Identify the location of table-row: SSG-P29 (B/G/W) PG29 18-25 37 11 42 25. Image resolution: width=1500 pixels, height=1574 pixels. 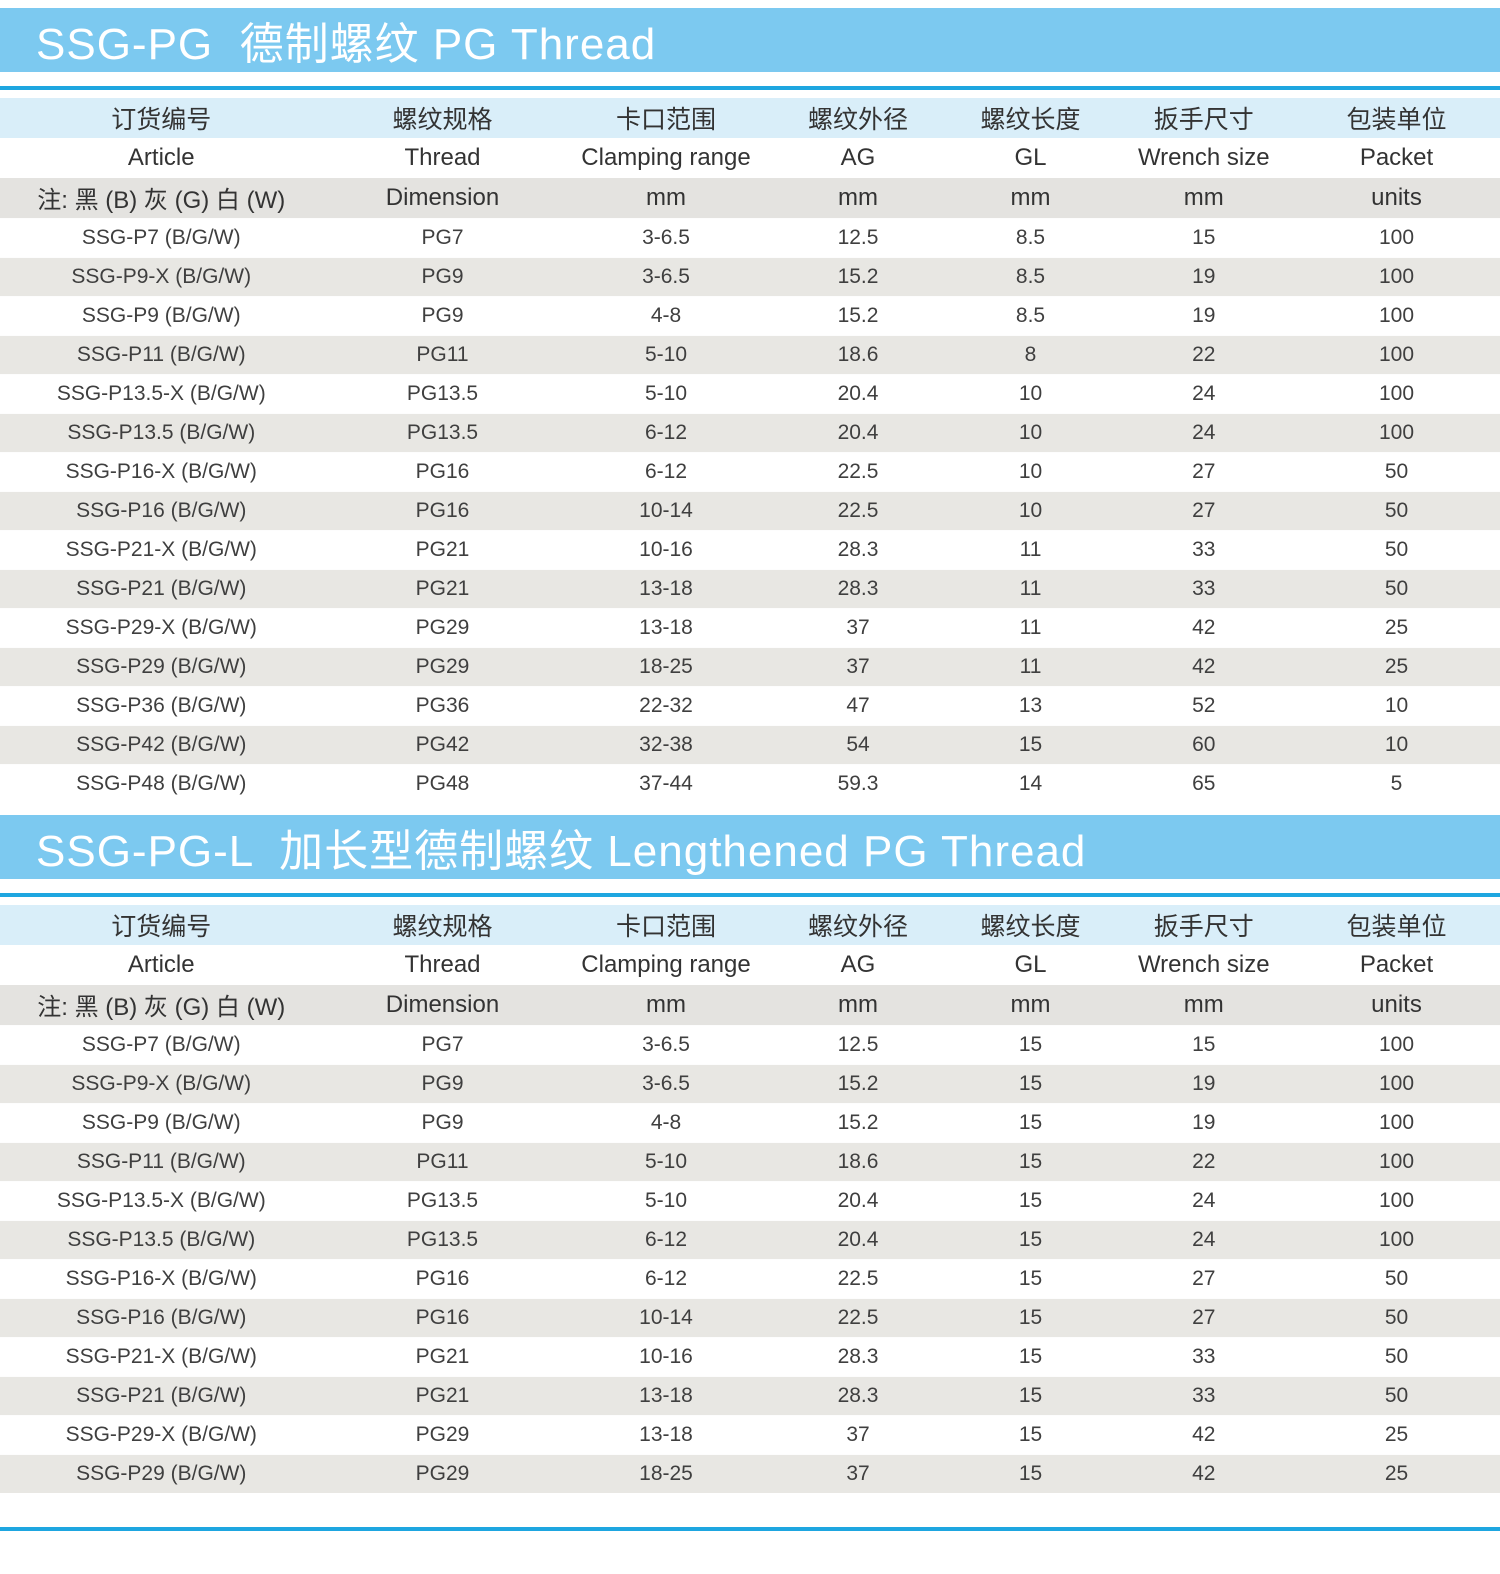
(750, 666).